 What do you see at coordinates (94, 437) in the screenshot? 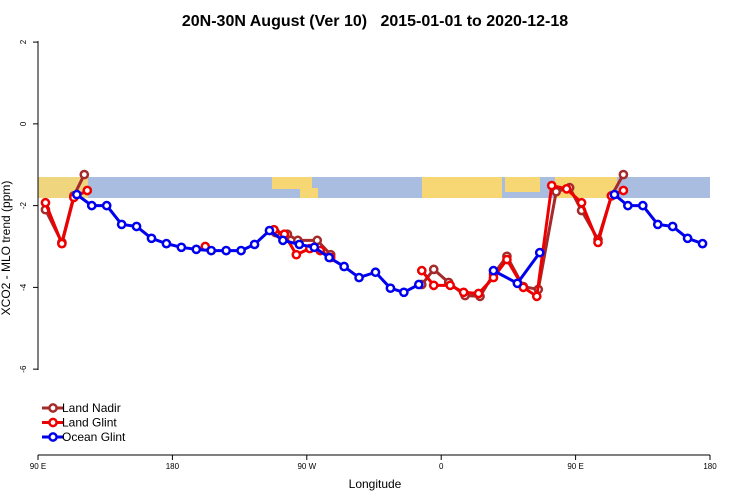
I see `legend-label: Ocean Glint` at bounding box center [94, 437].